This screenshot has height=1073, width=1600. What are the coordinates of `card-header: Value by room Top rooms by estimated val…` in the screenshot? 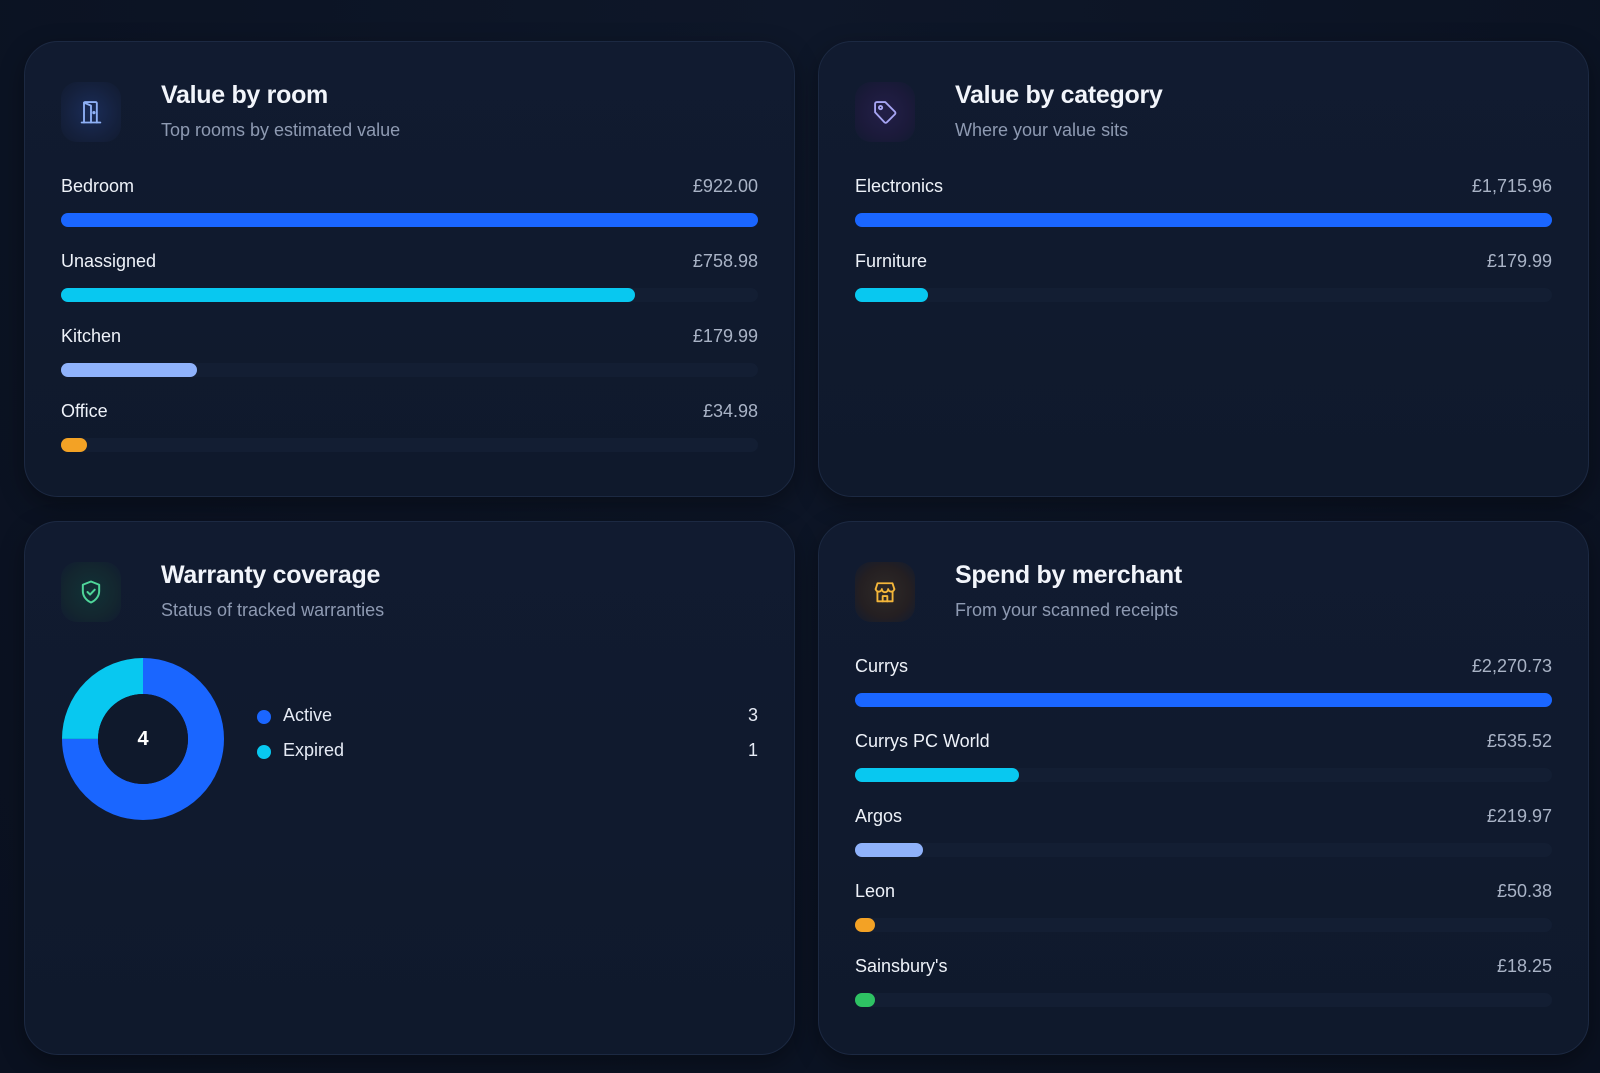 It's located at (409, 113).